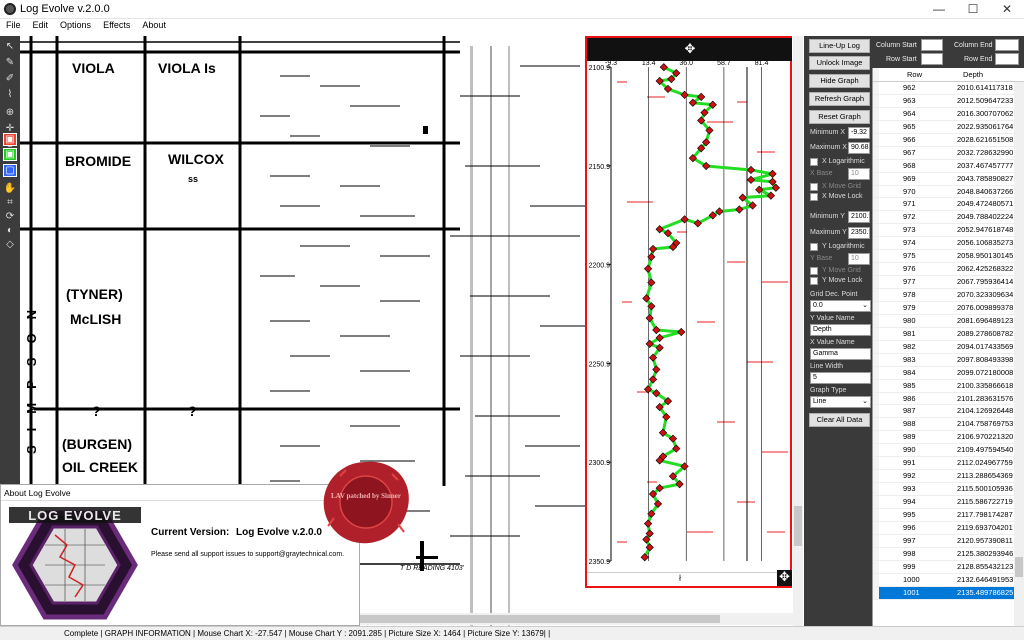 The width and height of the screenshot is (1024, 640). I want to click on column-header-row: Row, so click(915, 74).